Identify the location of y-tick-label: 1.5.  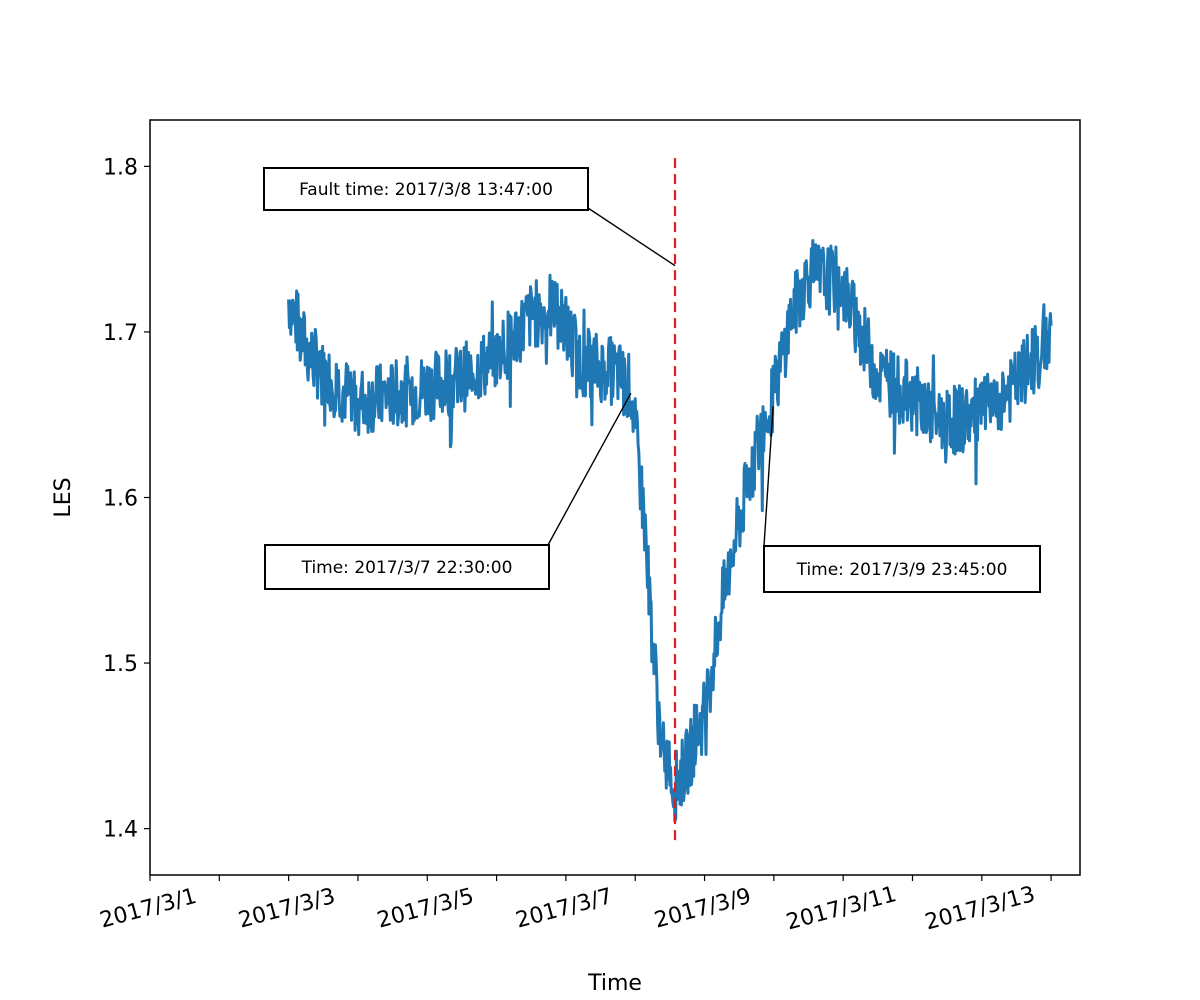
(120, 664).